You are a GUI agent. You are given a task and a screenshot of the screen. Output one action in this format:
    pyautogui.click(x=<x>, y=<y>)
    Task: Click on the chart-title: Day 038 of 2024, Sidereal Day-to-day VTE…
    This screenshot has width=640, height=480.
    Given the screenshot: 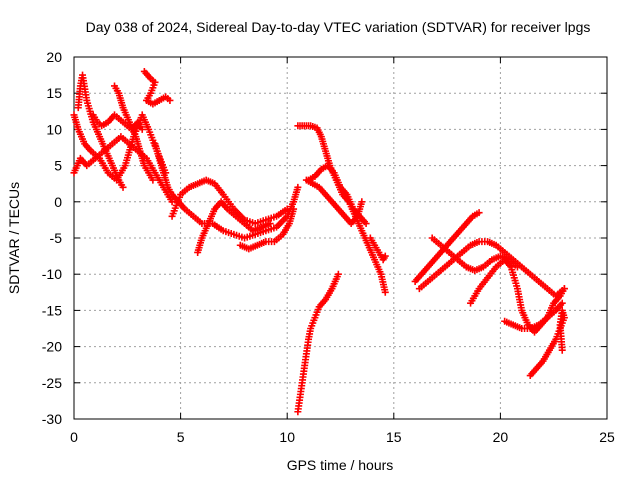 What is the action you would take?
    pyautogui.click(x=338, y=27)
    